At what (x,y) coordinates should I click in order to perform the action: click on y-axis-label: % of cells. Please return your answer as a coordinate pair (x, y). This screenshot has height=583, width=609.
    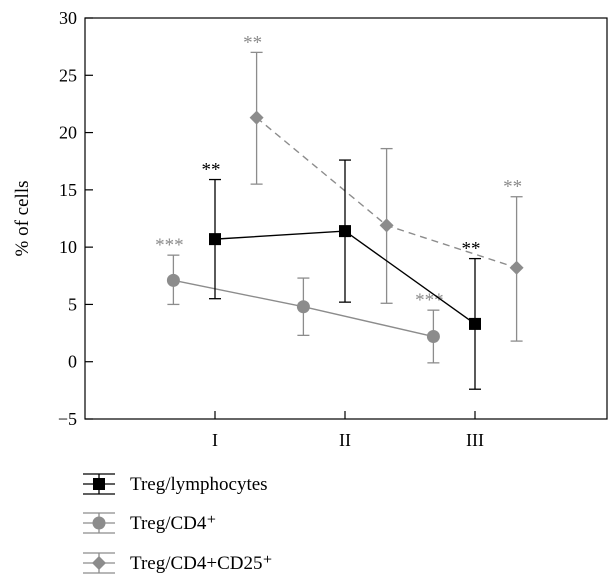
    Looking at the image, I should click on (22, 219).